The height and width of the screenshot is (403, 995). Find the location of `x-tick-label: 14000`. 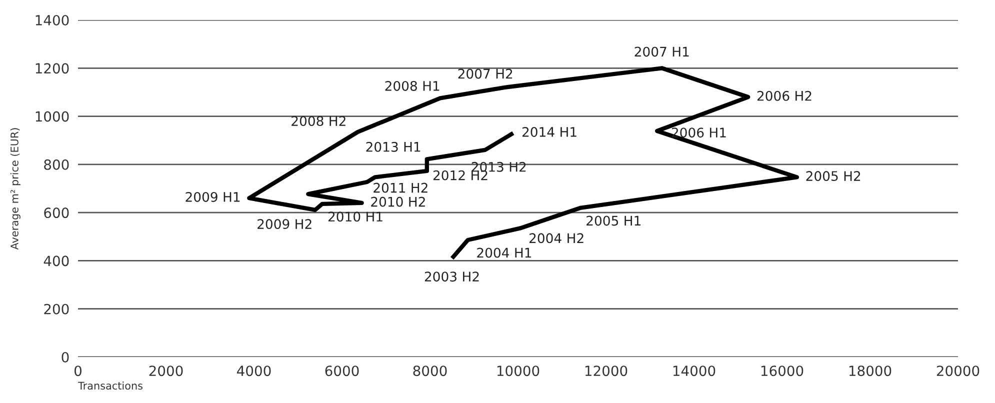

x-tick-label: 14000 is located at coordinates (694, 371).